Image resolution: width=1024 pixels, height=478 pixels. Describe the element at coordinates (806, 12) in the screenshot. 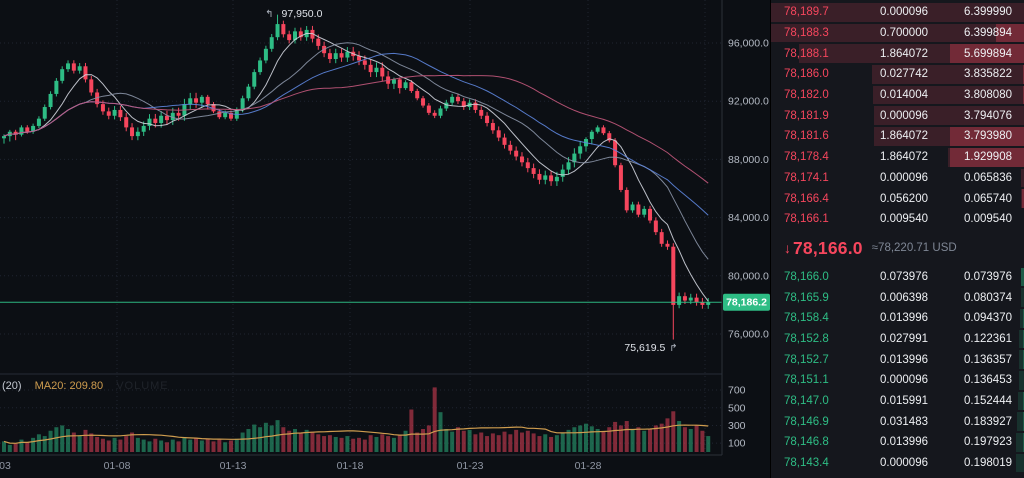

I see `ask-price: 78,189.7` at that location.